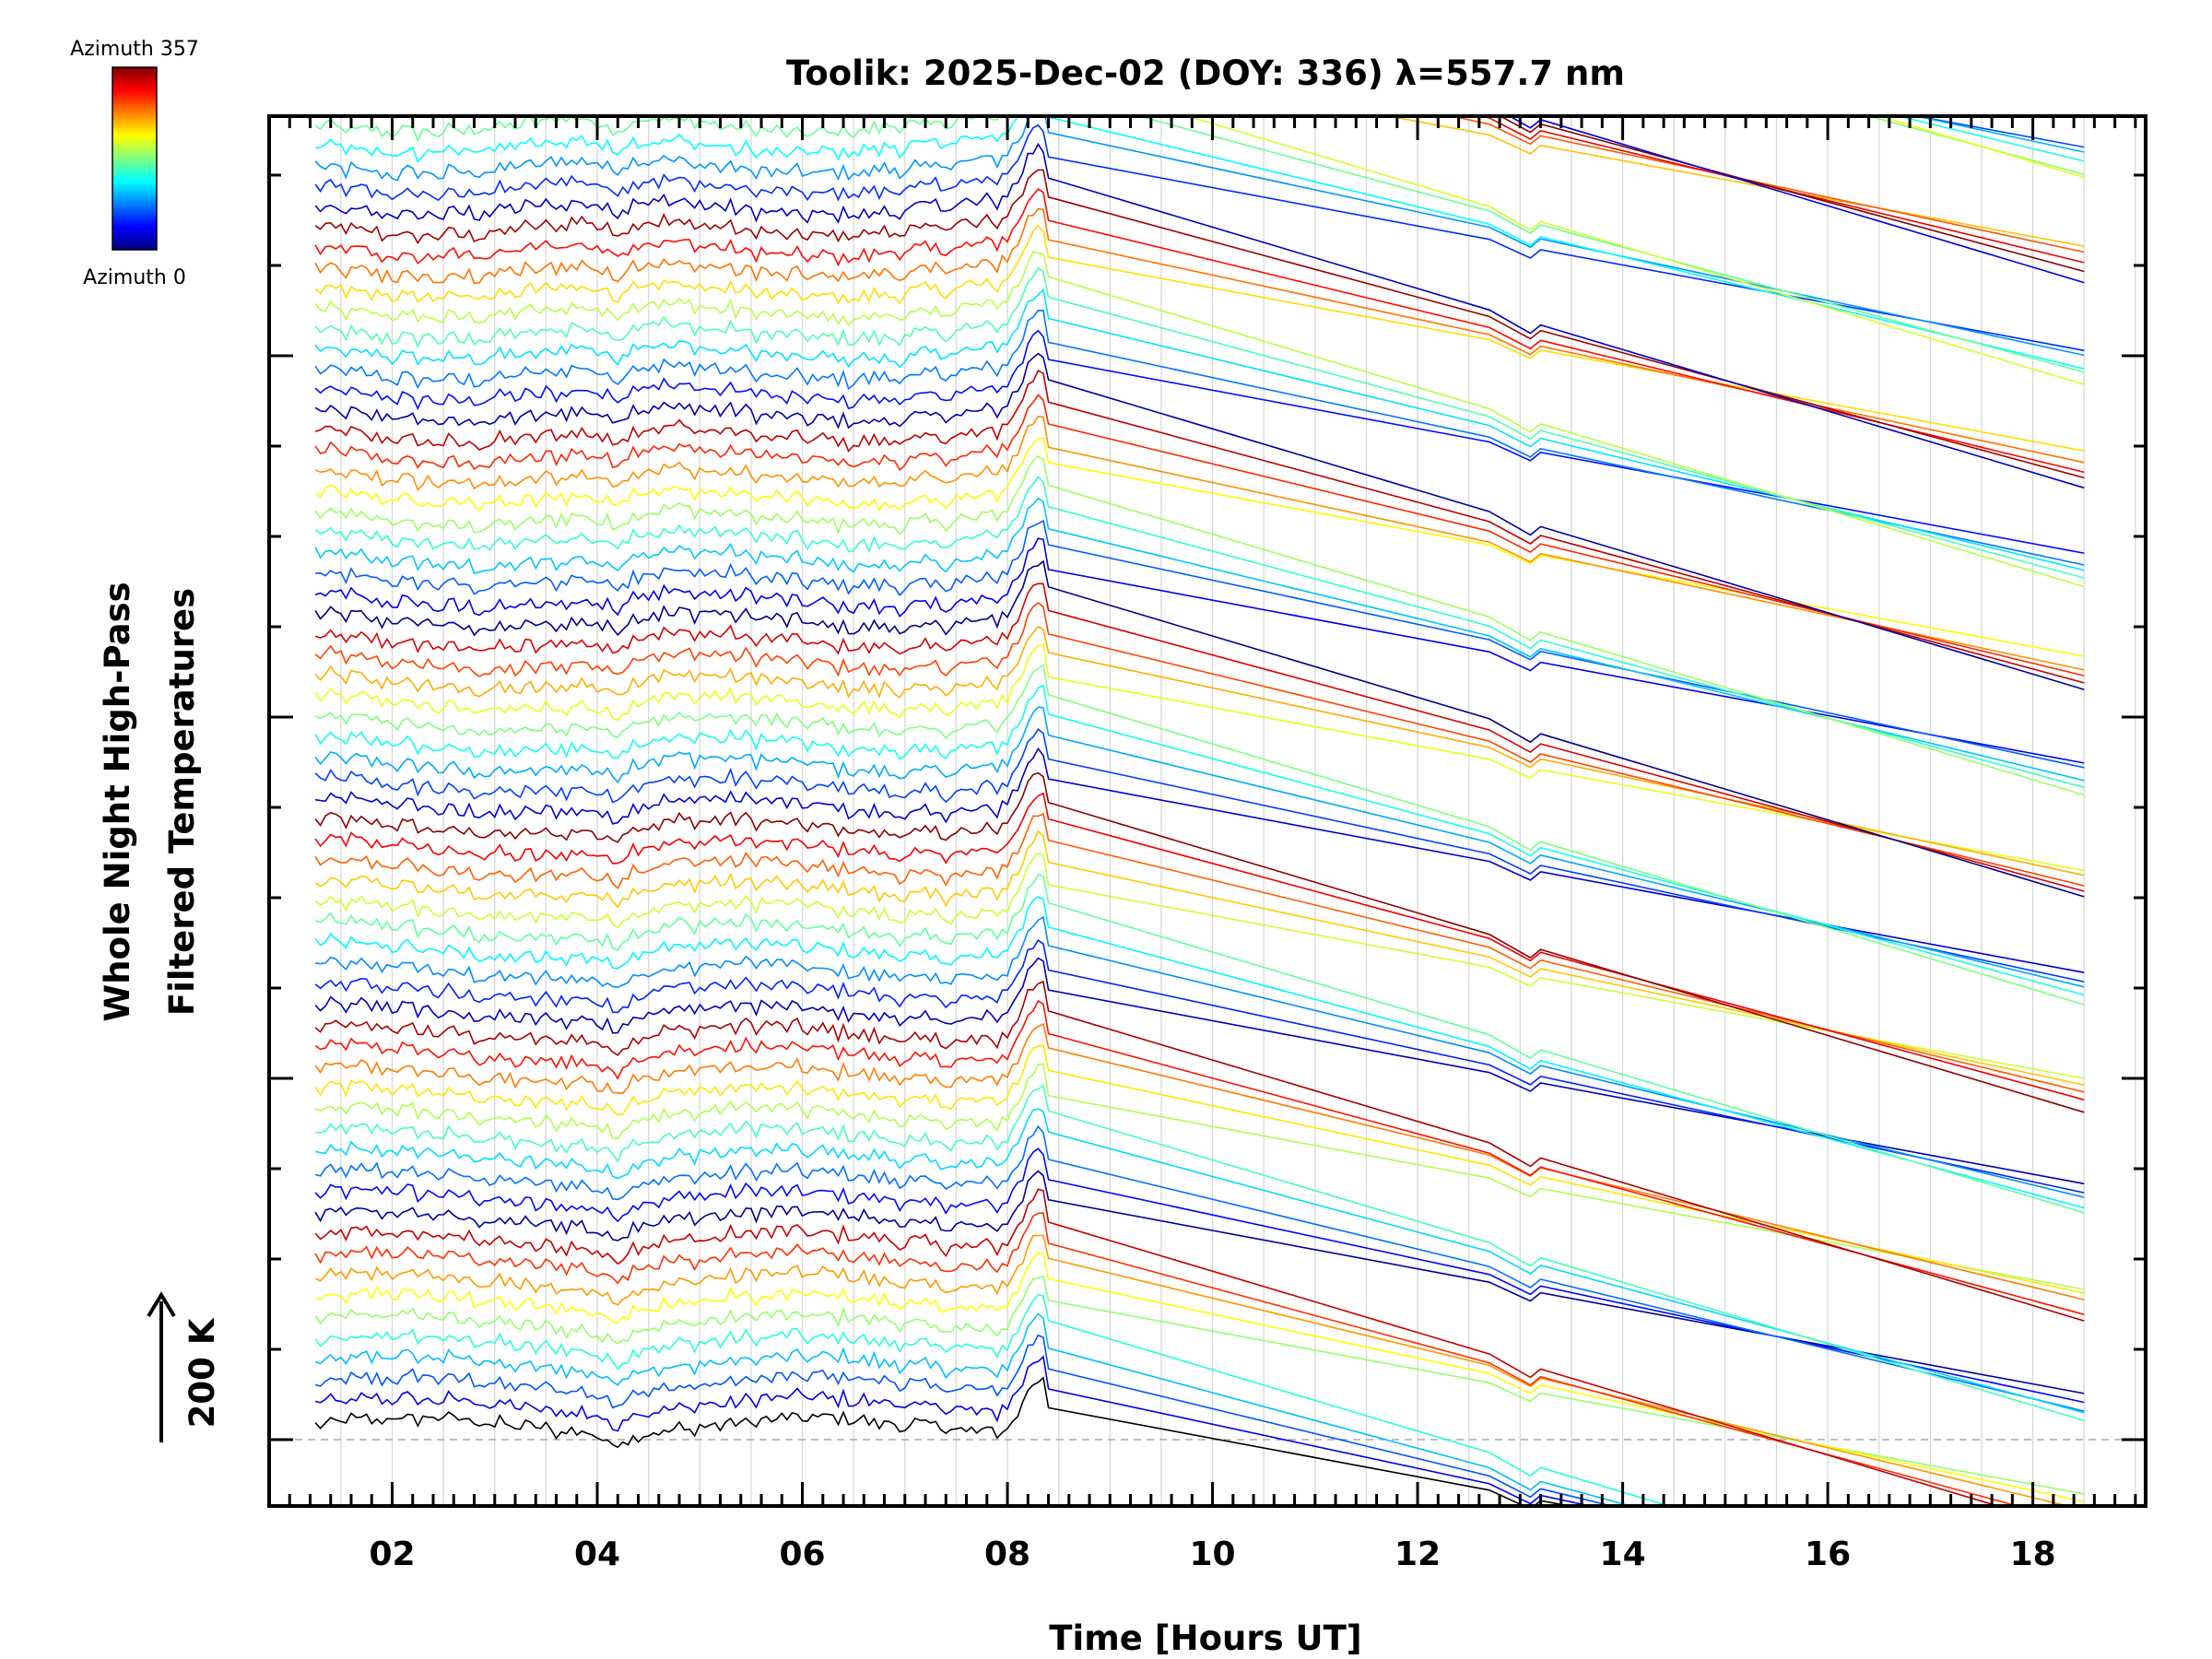 The width and height of the screenshot is (2212, 1659). What do you see at coordinates (1205, 1638) in the screenshot?
I see `xlabel: Time [Hours UT]` at bounding box center [1205, 1638].